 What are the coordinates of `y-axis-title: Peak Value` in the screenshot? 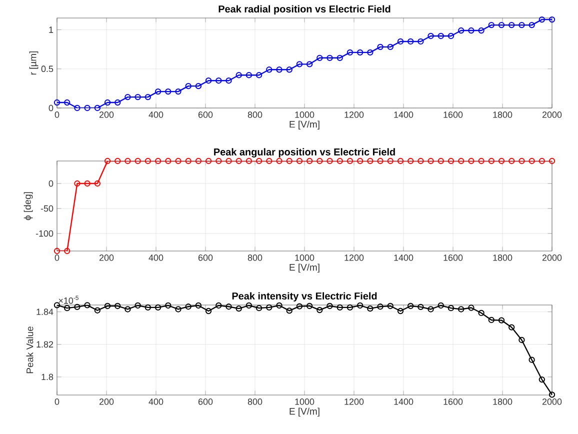 It's located at (30, 350).